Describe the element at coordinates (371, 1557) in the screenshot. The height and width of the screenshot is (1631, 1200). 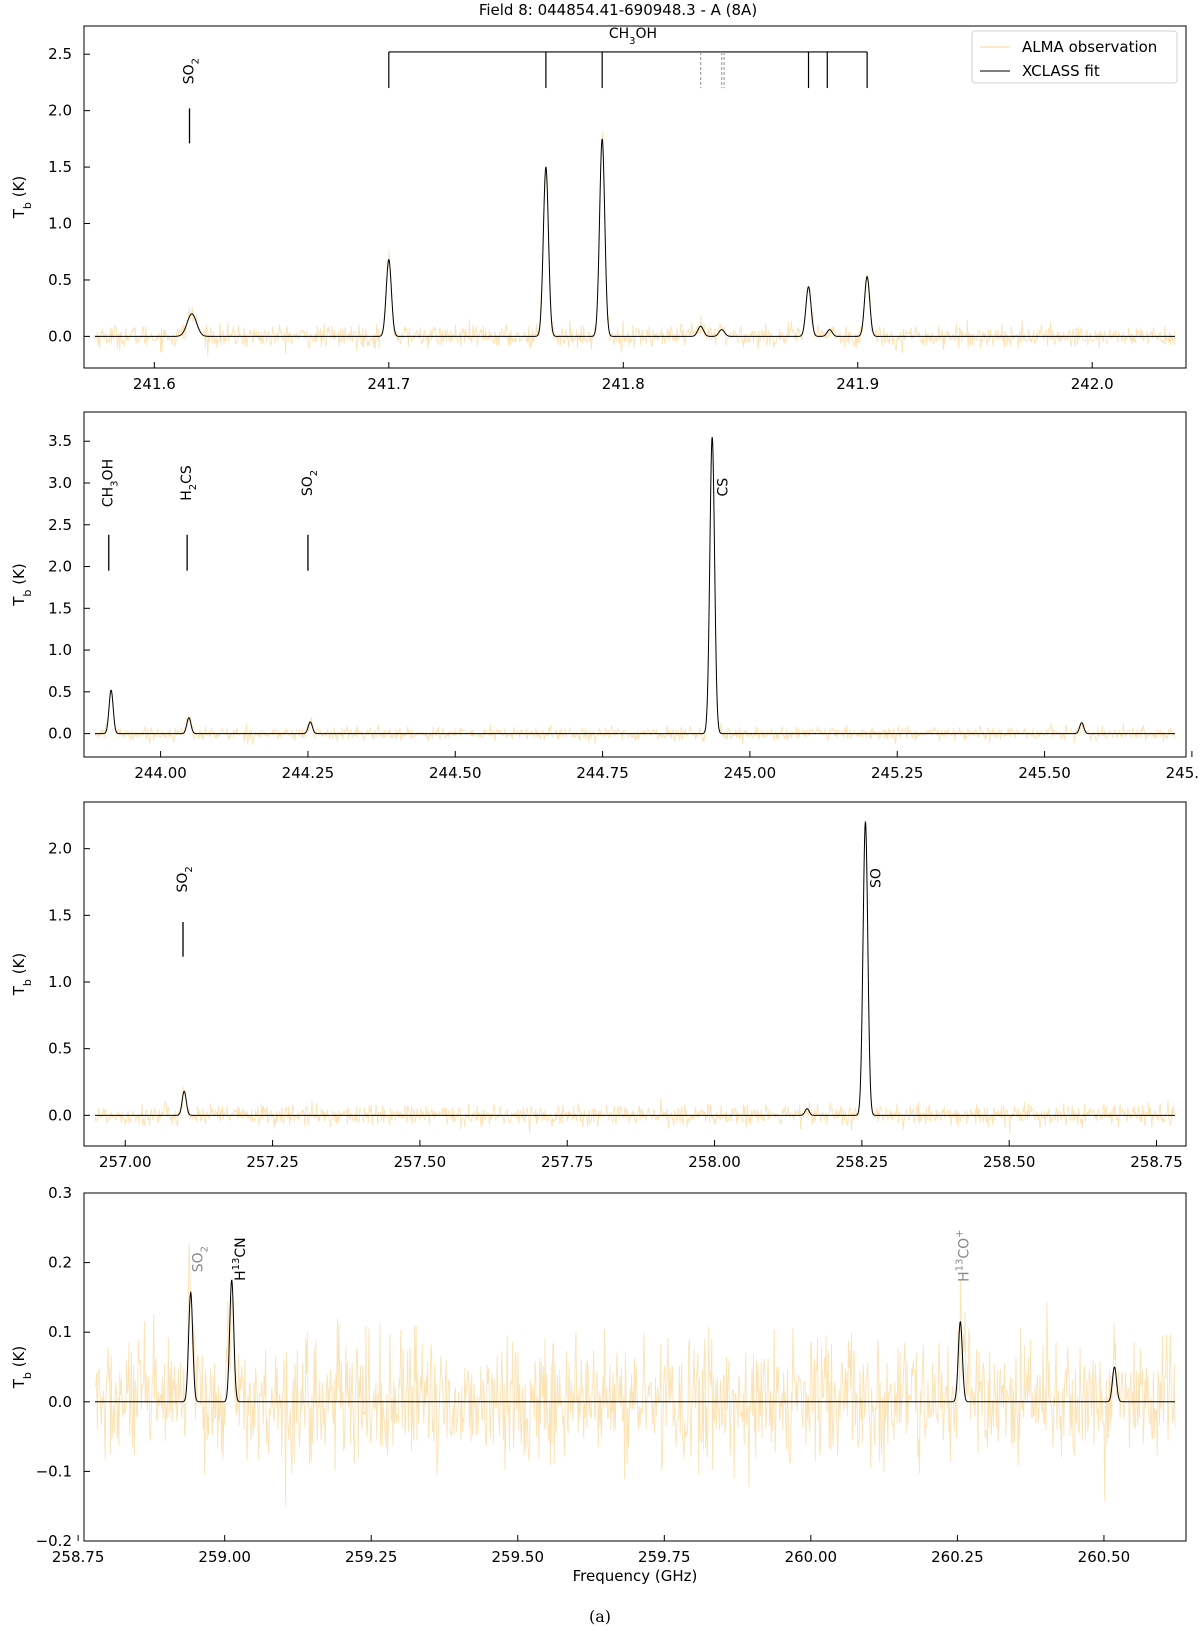
I see `x-tick-label: 259.25` at that location.